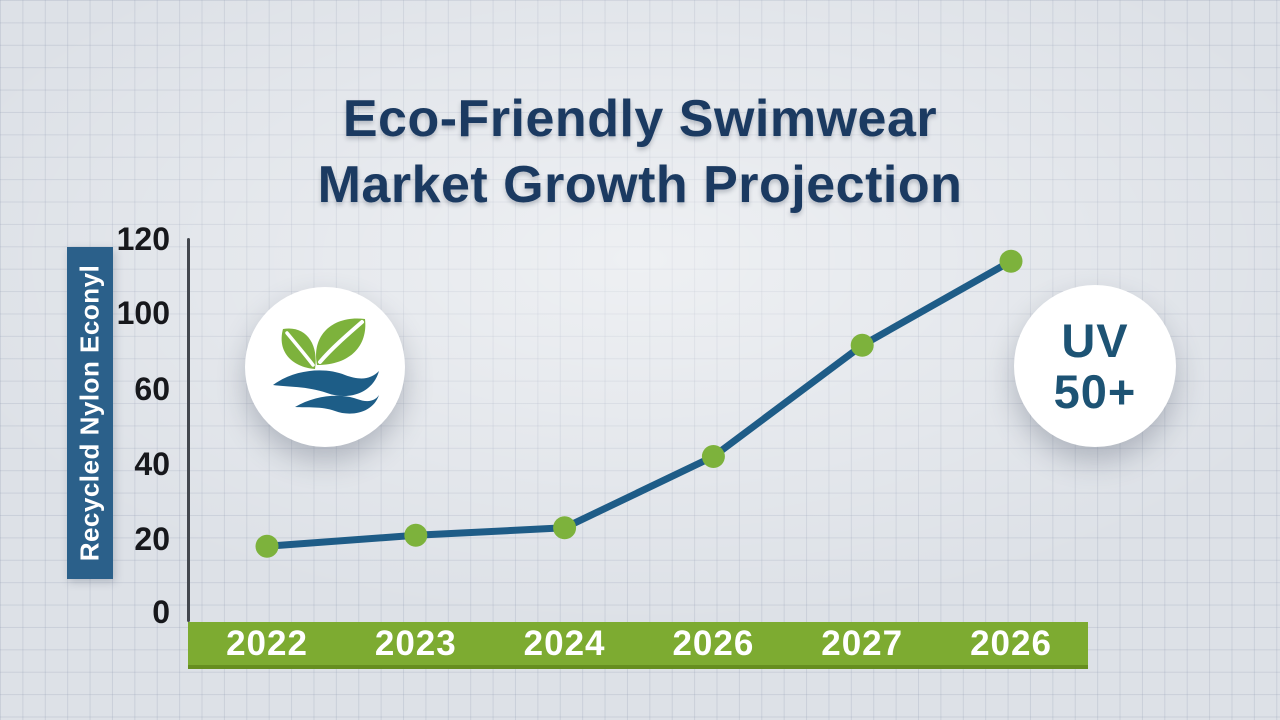 Image resolution: width=1280 pixels, height=720 pixels. Describe the element at coordinates (337, 404) in the screenshot. I see `wave-bottom-icon` at that location.